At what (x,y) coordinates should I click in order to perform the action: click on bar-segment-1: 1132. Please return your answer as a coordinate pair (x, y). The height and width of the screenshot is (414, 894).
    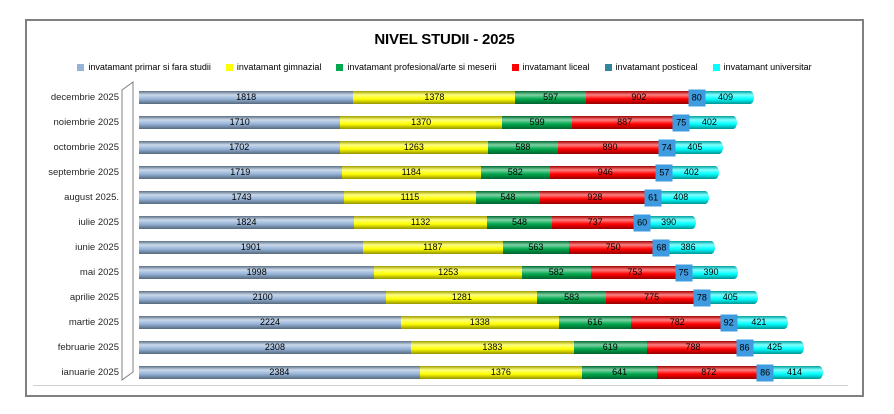
    Looking at the image, I should click on (420, 222).